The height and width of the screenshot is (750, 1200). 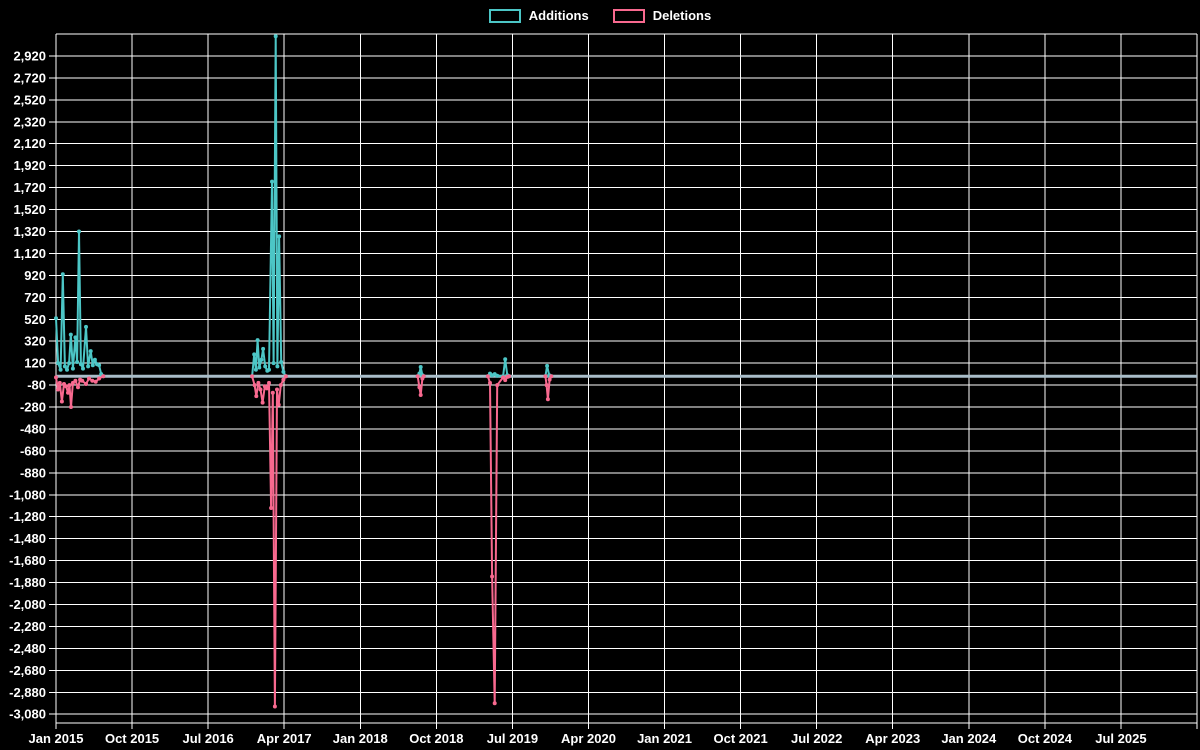 What do you see at coordinates (29, 253) in the screenshot?
I see `y-tick-label: 1,120` at bounding box center [29, 253].